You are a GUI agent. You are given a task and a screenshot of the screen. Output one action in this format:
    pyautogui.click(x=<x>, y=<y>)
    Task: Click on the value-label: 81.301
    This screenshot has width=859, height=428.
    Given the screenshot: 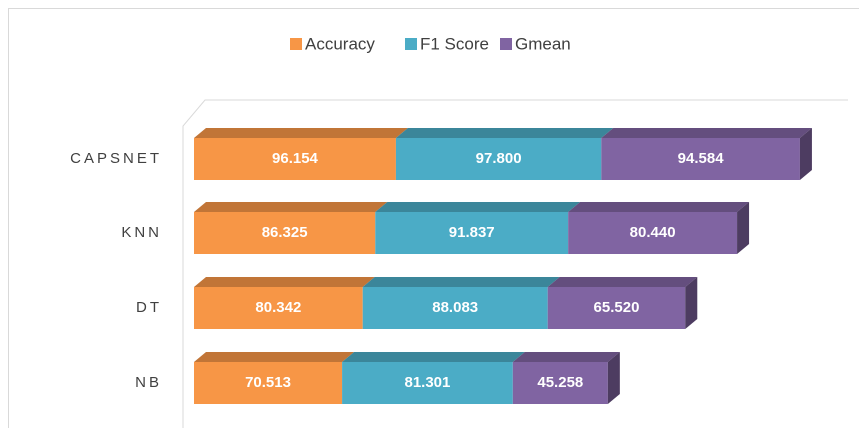 What is the action you would take?
    pyautogui.click(x=427, y=382)
    